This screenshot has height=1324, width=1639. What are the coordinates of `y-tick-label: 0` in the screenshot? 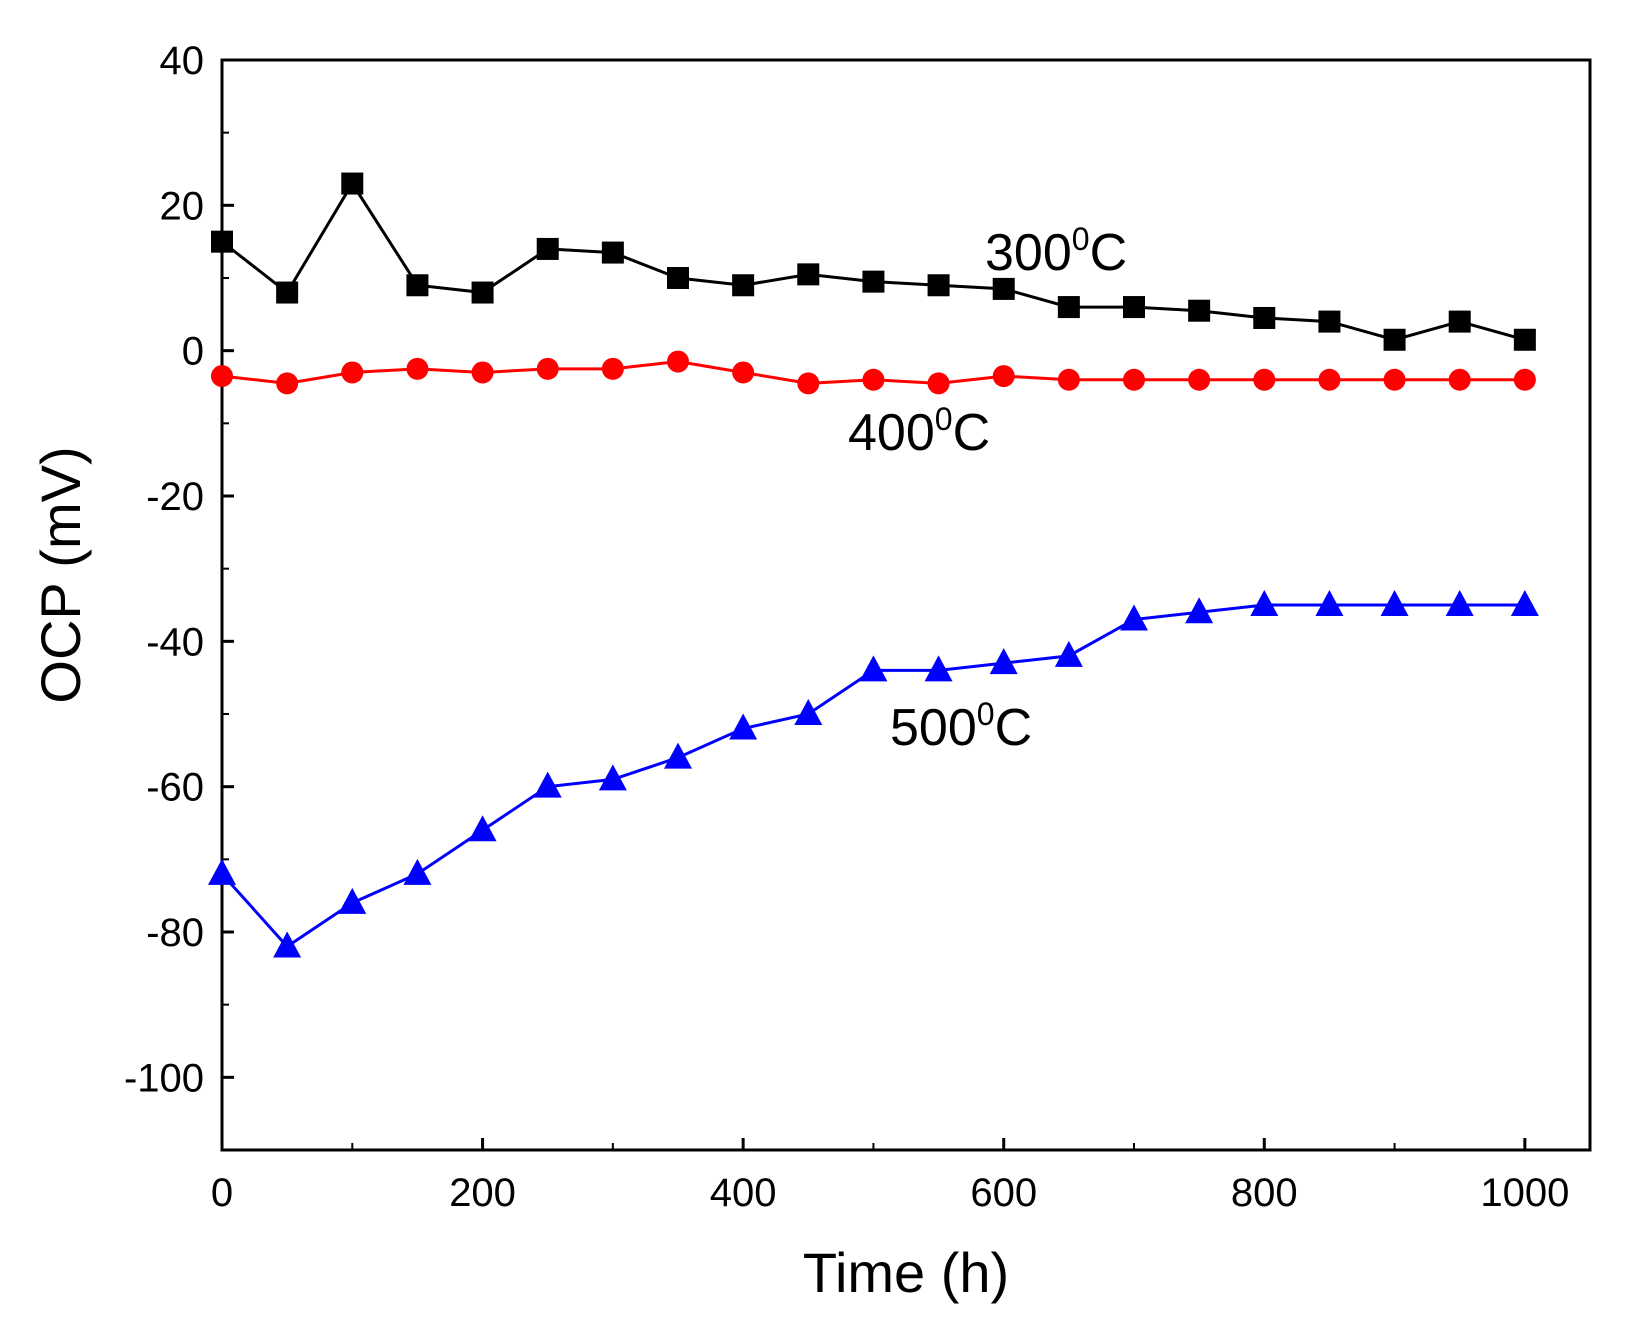 It's located at (193, 352).